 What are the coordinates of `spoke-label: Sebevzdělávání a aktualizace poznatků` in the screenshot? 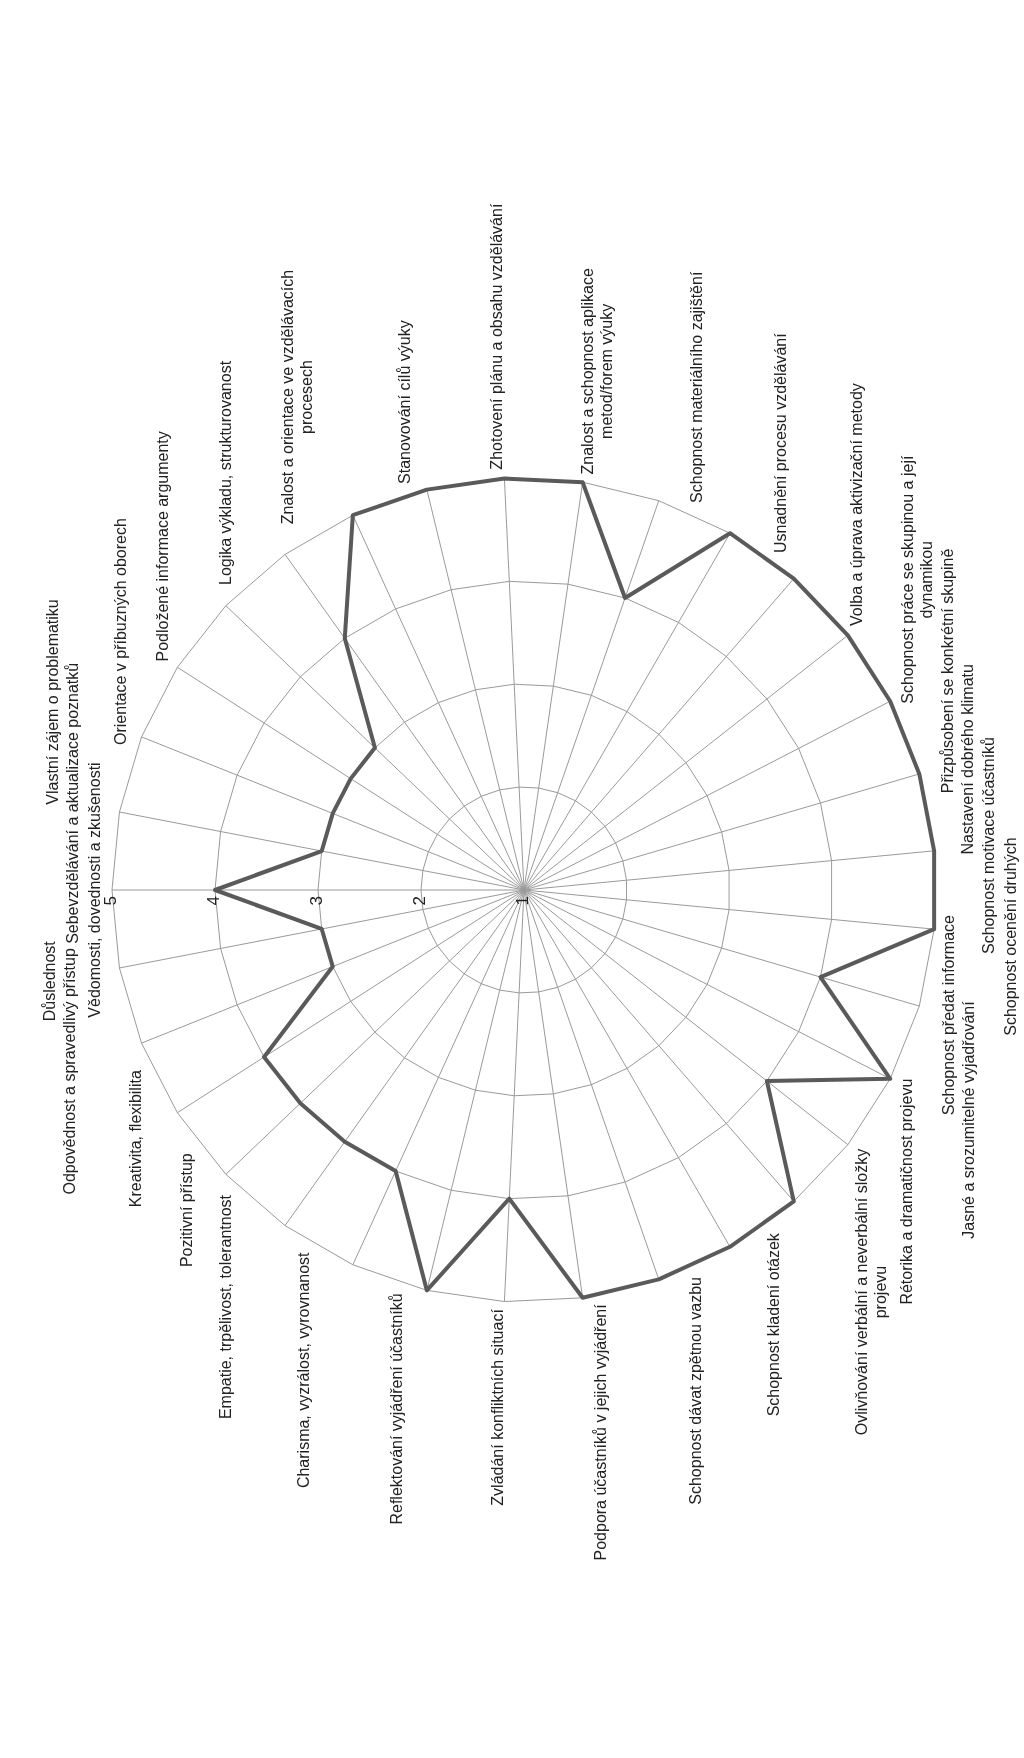 It's located at (73, 803).